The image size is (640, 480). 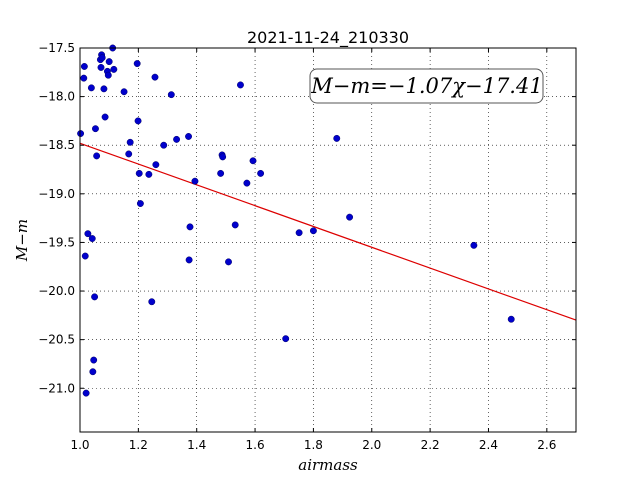 I want to click on x-tick-label: 1.6, so click(x=255, y=445).